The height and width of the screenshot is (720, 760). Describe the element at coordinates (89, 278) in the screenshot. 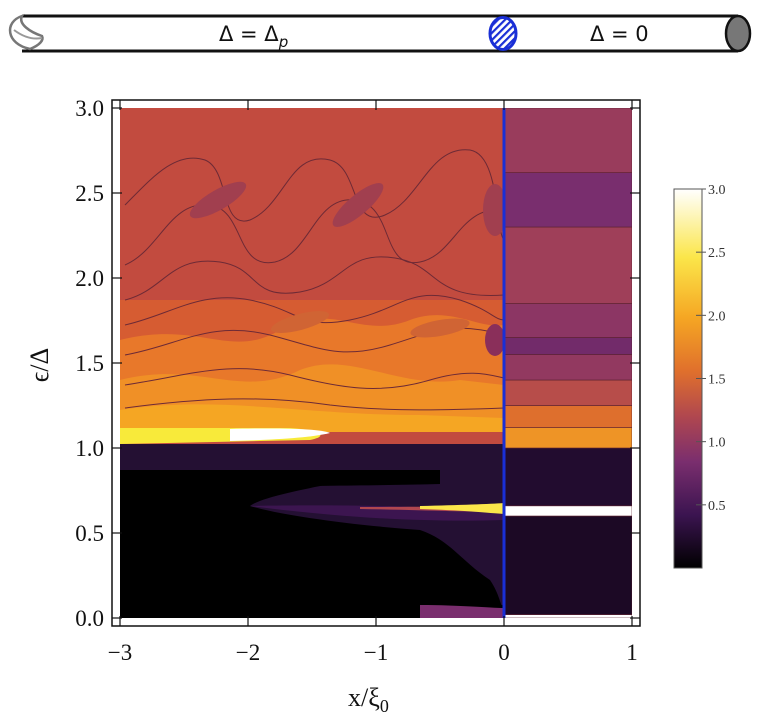

I see `y-tick-label: 2.0` at that location.